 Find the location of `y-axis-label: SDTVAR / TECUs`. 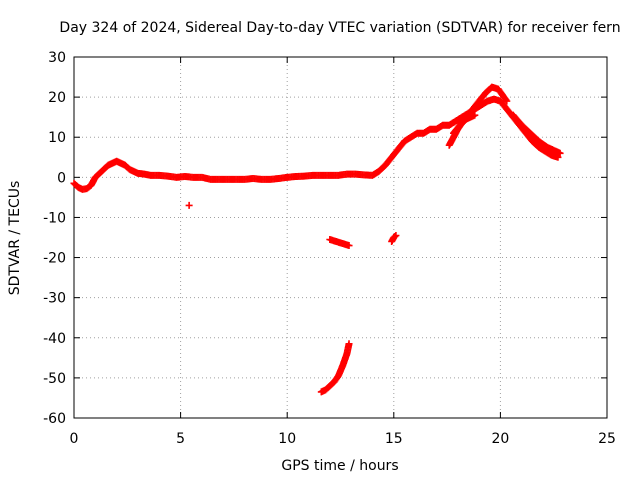

y-axis-label: SDTVAR / TECUs is located at coordinates (15, 238).